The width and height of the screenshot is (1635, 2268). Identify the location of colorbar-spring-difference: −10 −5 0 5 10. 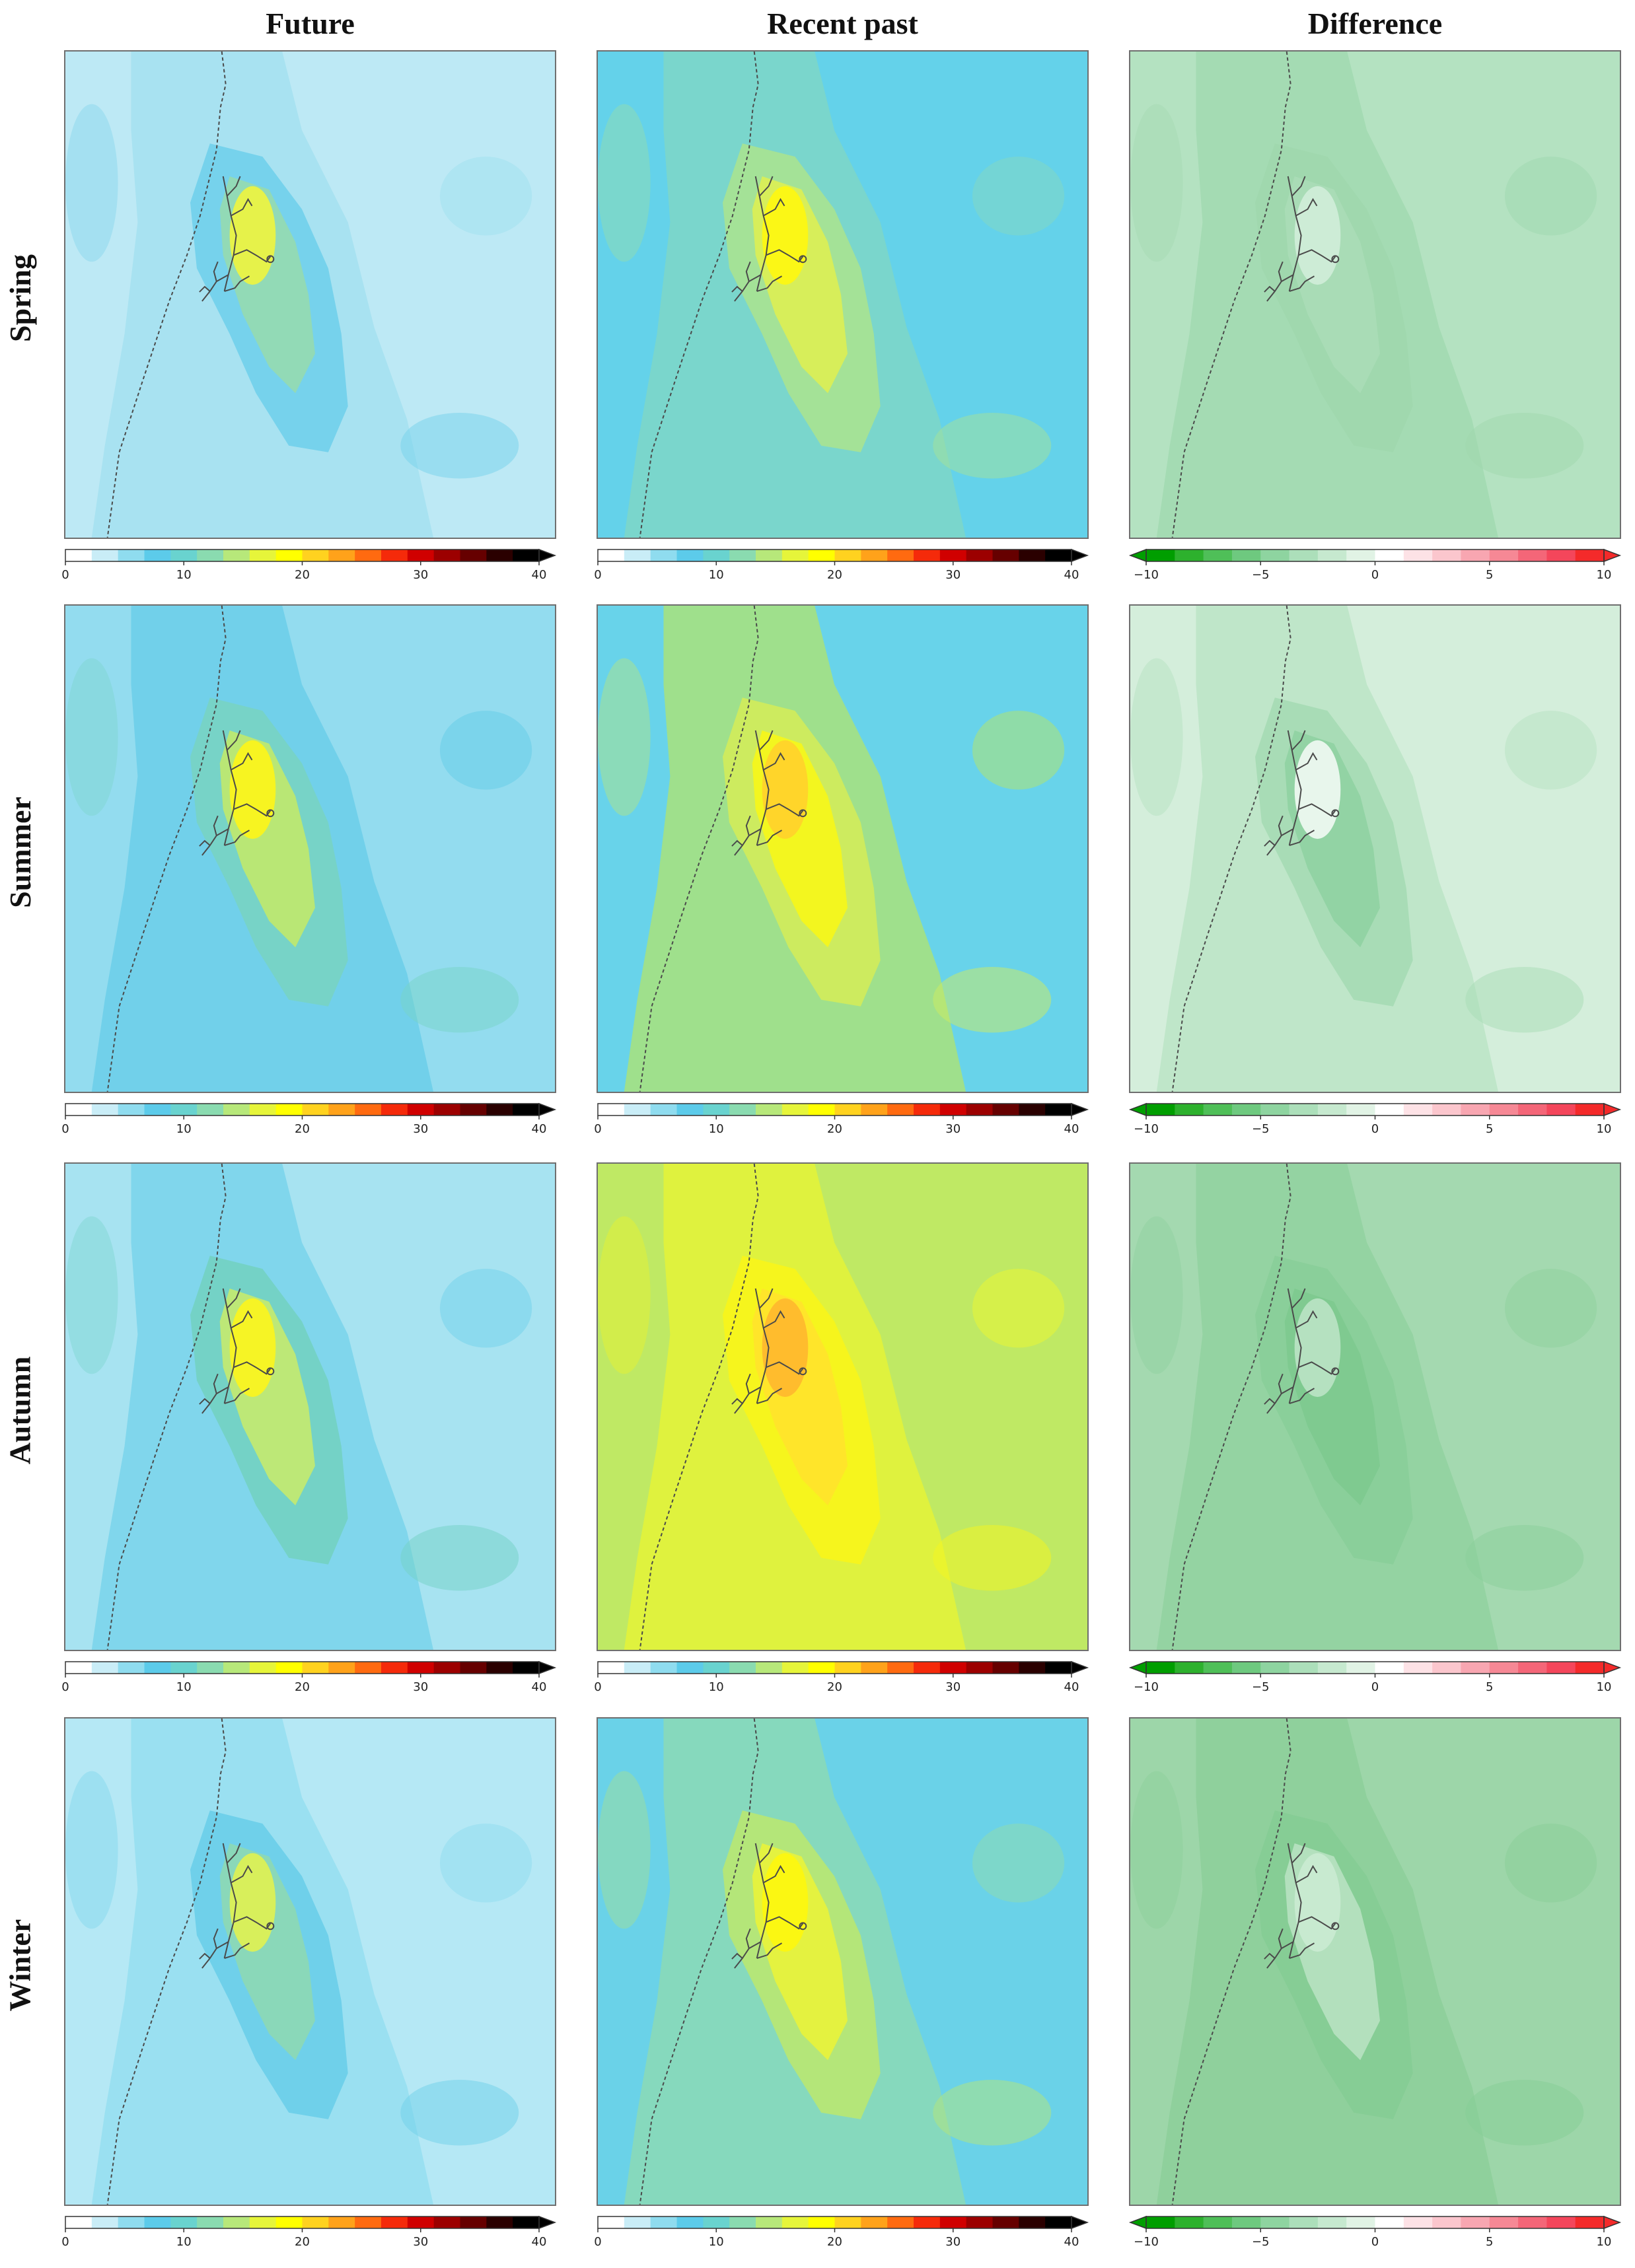
(1375, 570).